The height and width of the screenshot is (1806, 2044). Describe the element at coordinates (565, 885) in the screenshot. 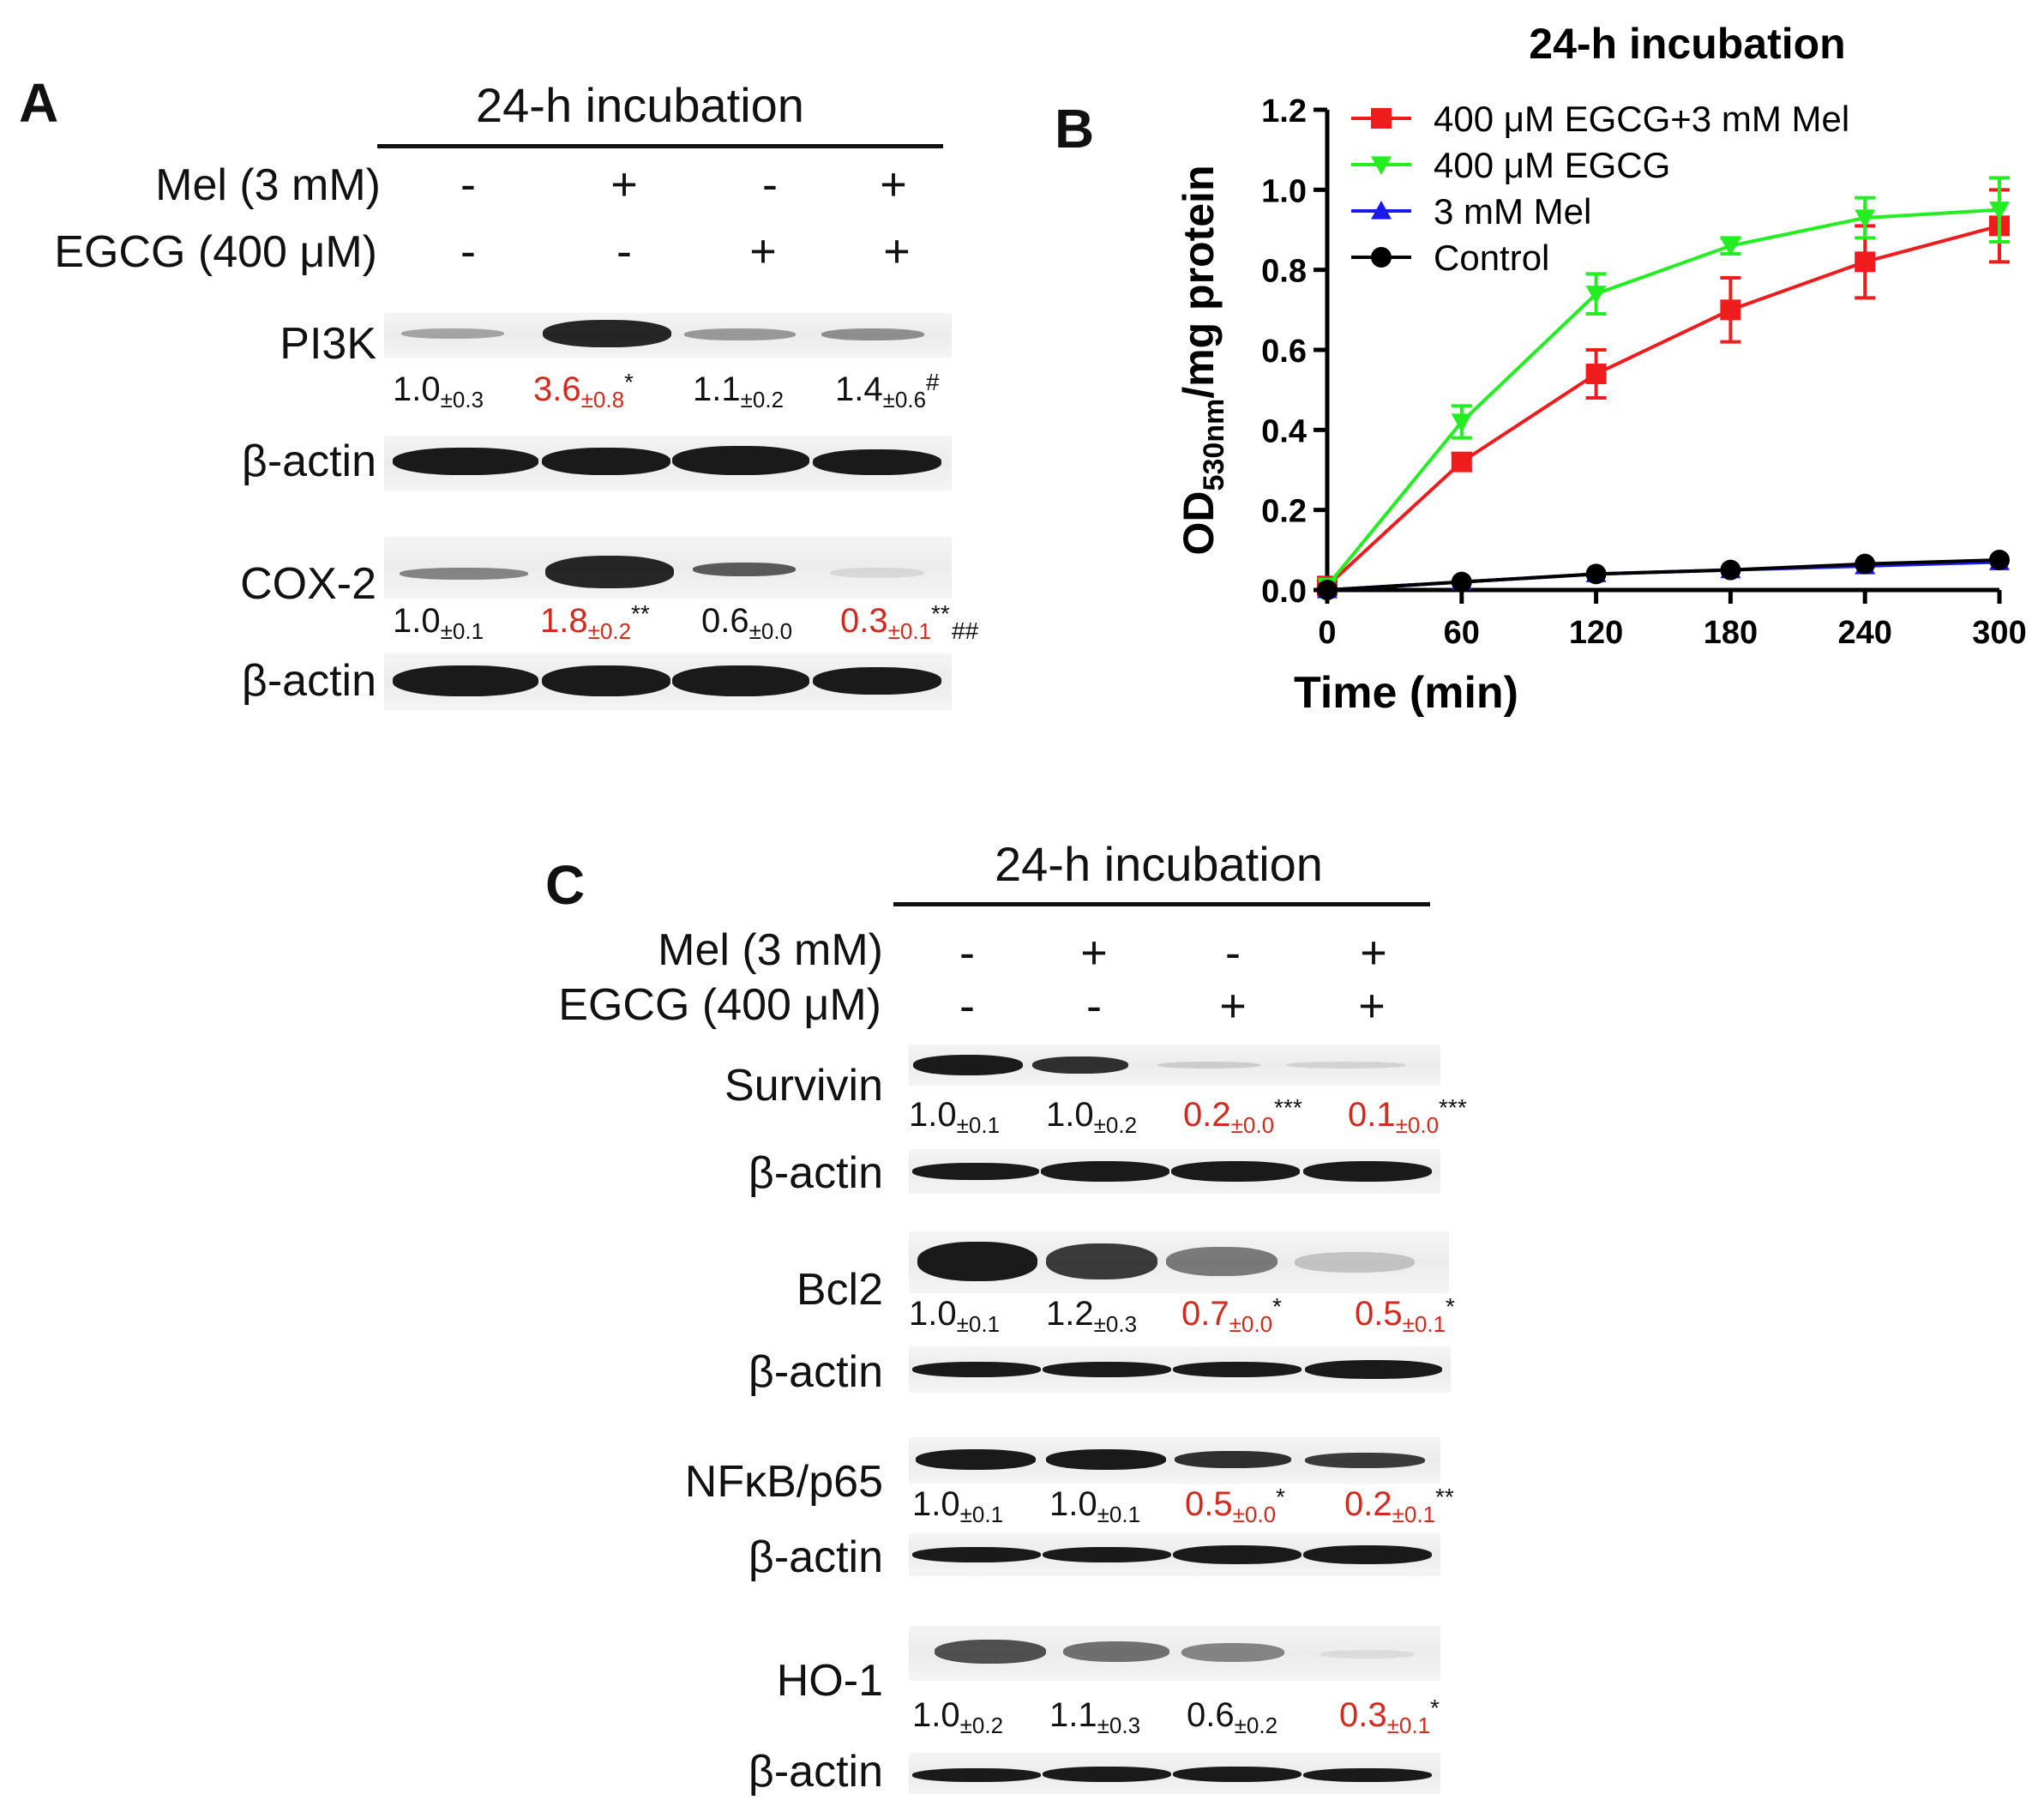

I see `panel-c-label: C` at that location.